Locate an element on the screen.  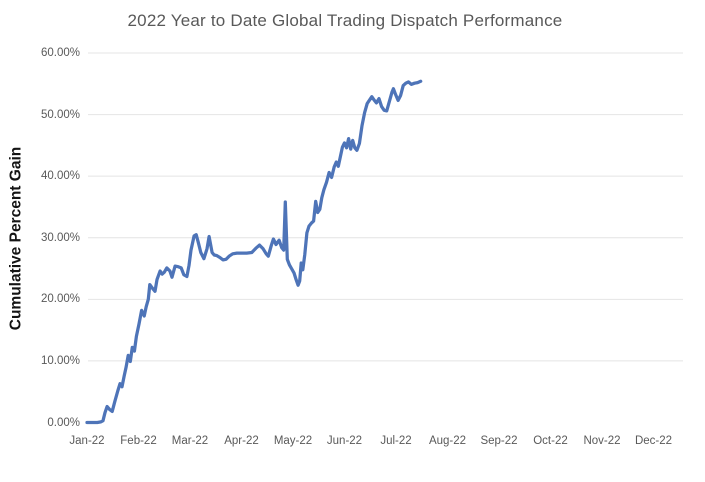
x-tick-label: Mar-22 is located at coordinates (190, 441).